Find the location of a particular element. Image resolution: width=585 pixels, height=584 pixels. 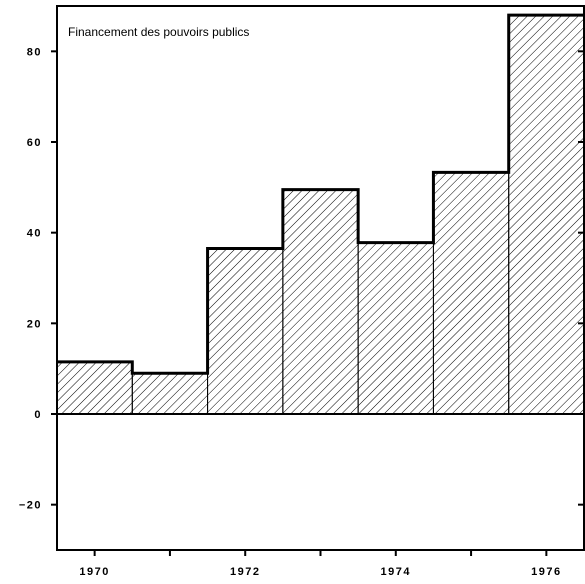

y-tick-label: −20 is located at coordinates (30, 506).